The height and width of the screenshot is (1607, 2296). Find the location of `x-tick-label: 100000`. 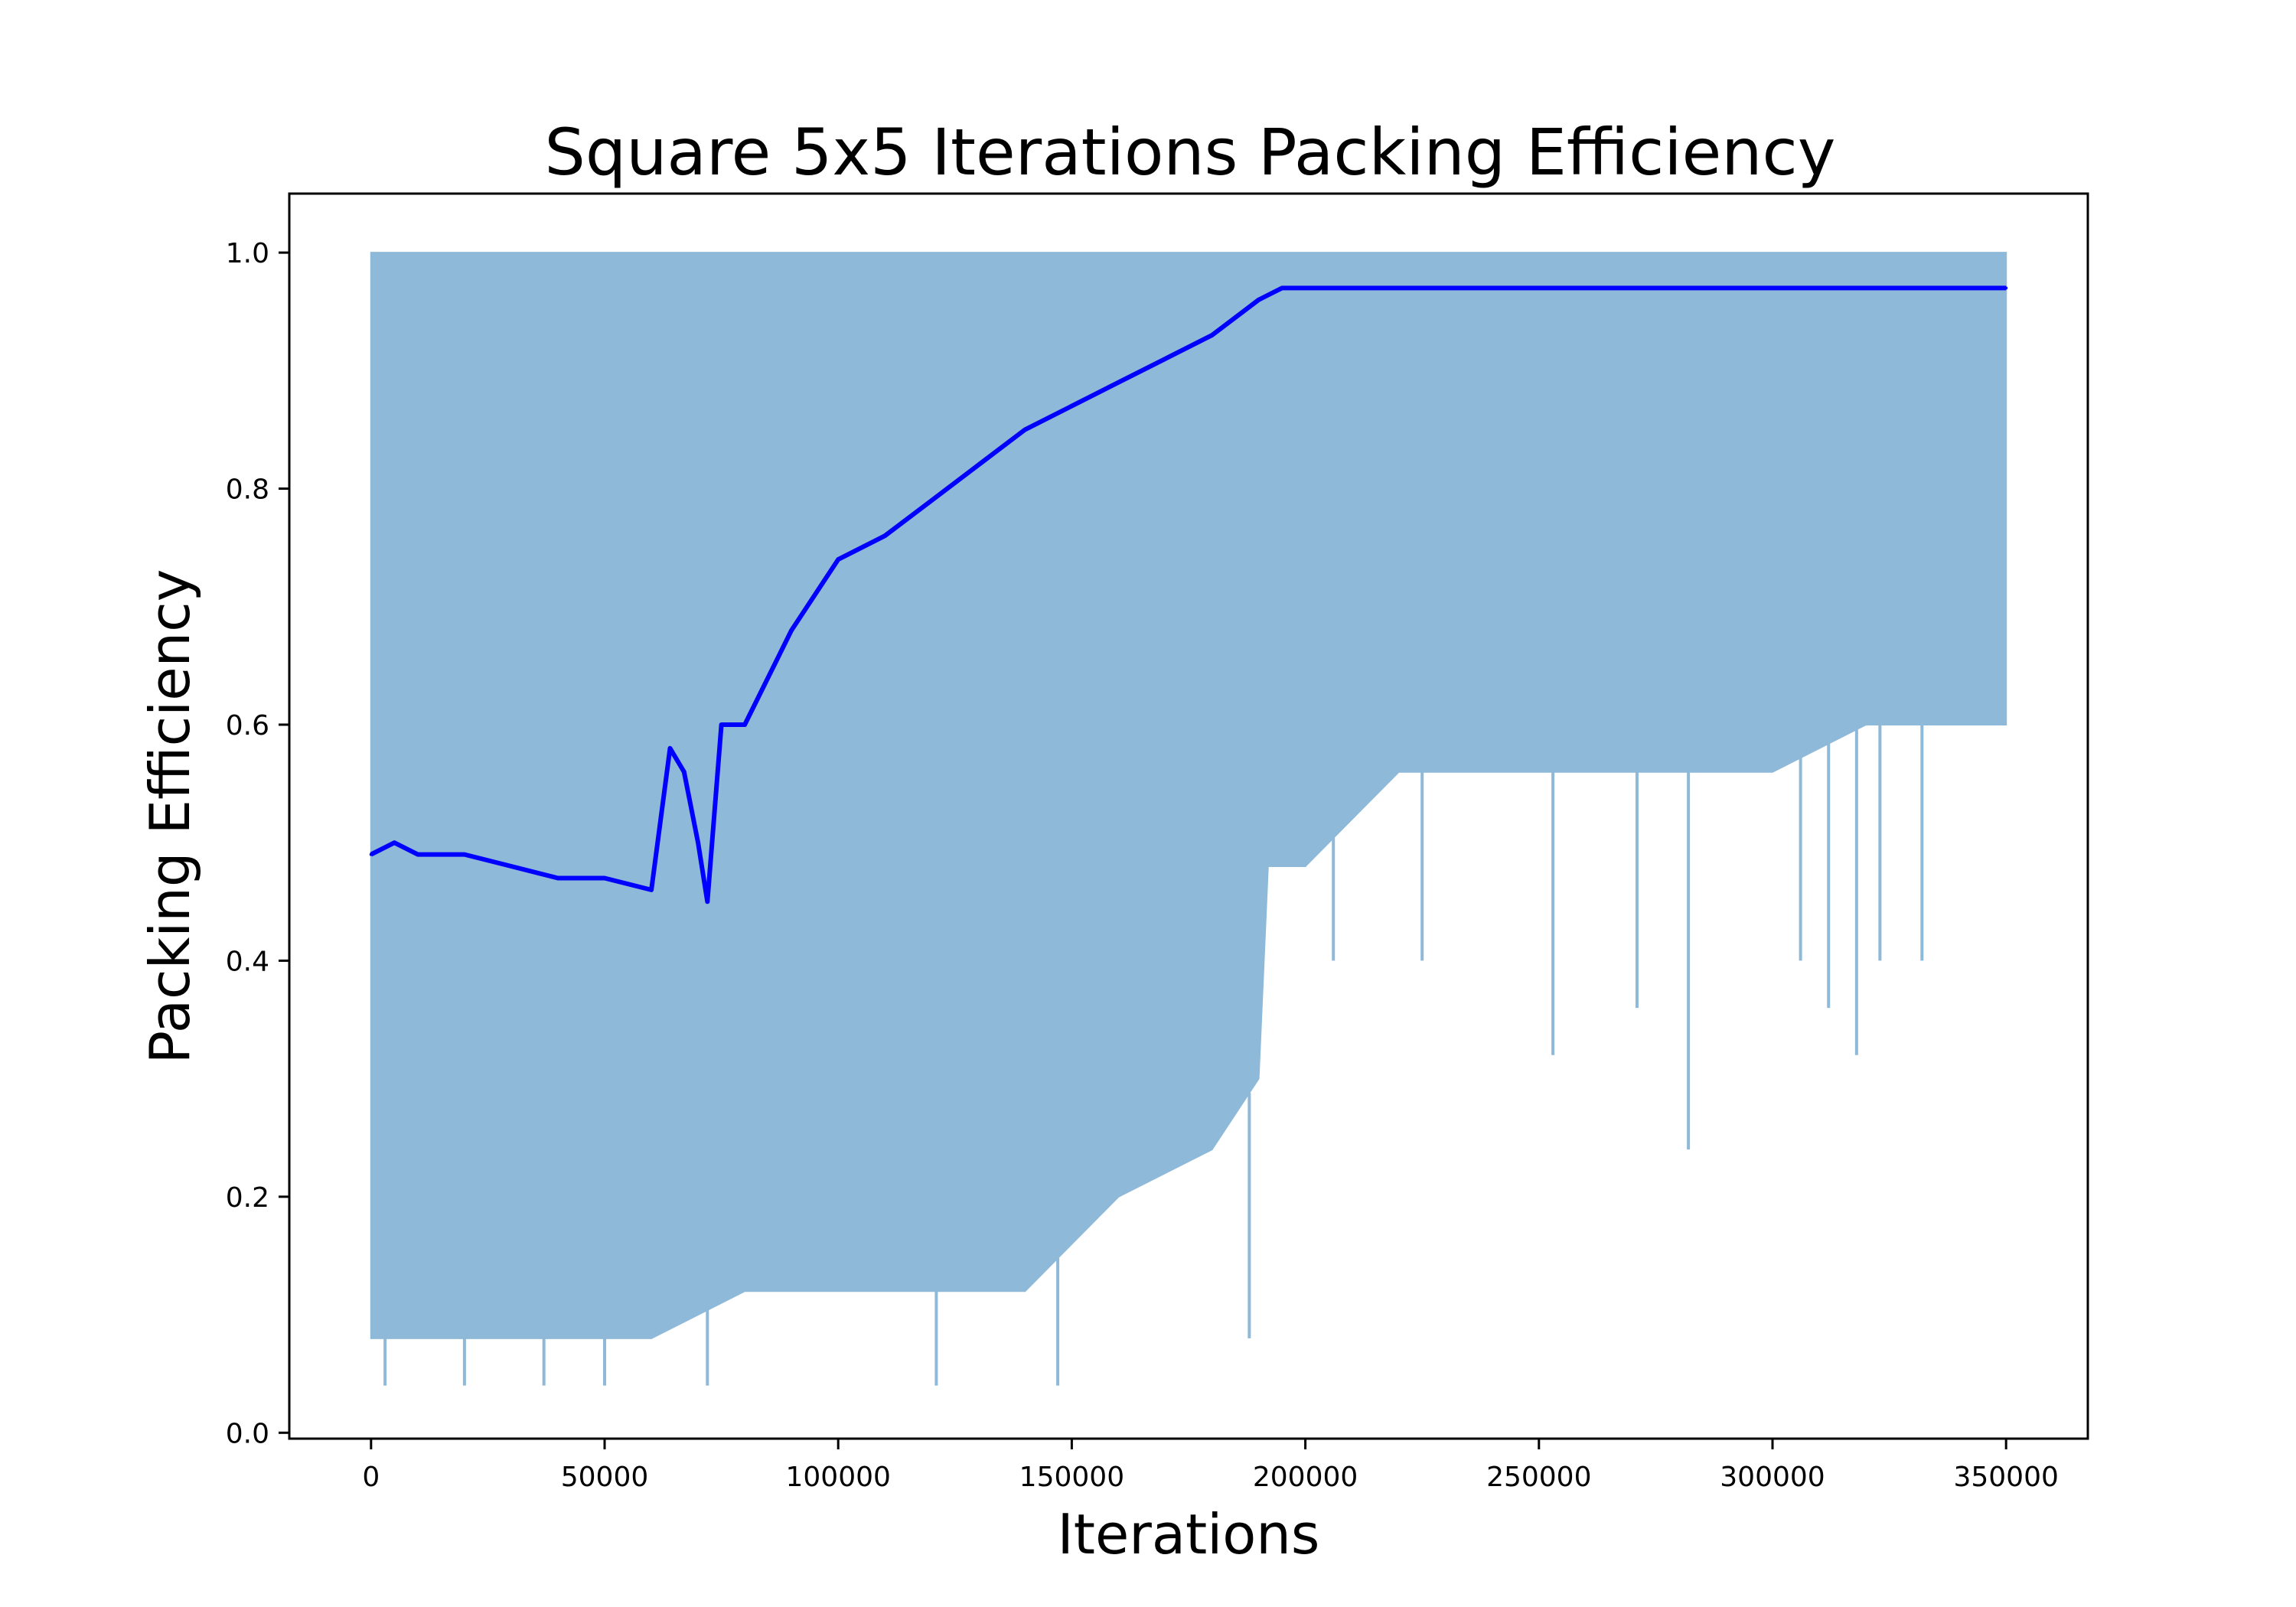

x-tick-label: 100000 is located at coordinates (837, 1477).